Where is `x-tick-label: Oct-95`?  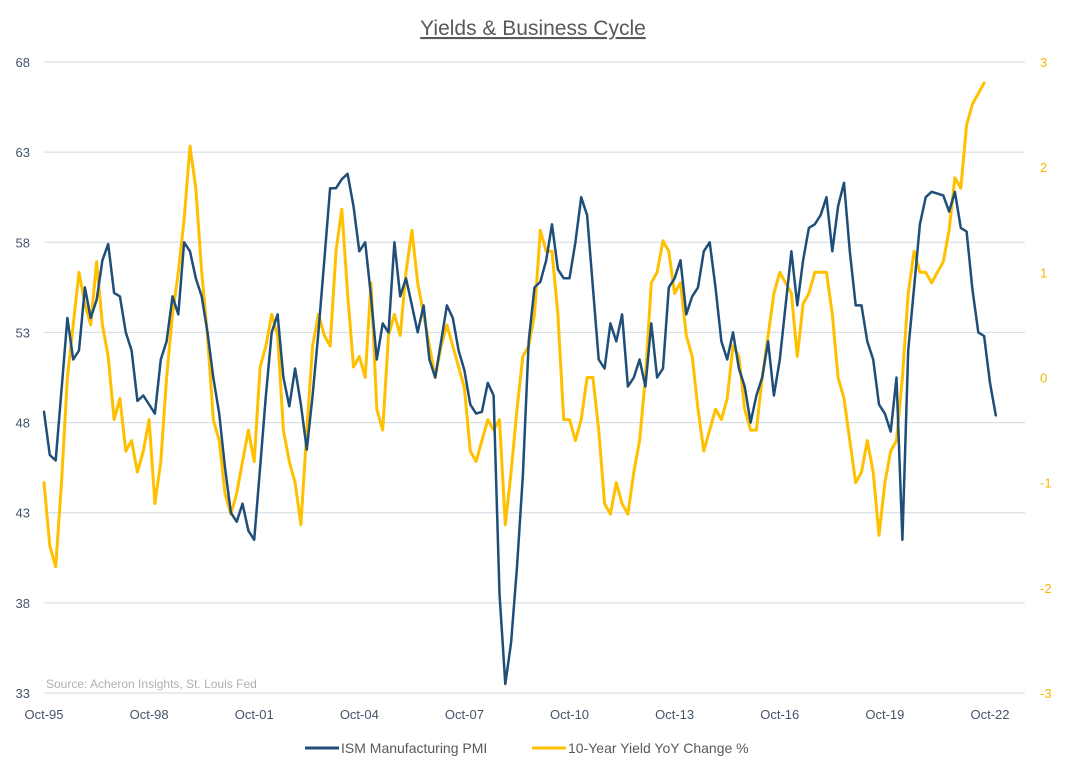
x-tick-label: Oct-95 is located at coordinates (43, 714).